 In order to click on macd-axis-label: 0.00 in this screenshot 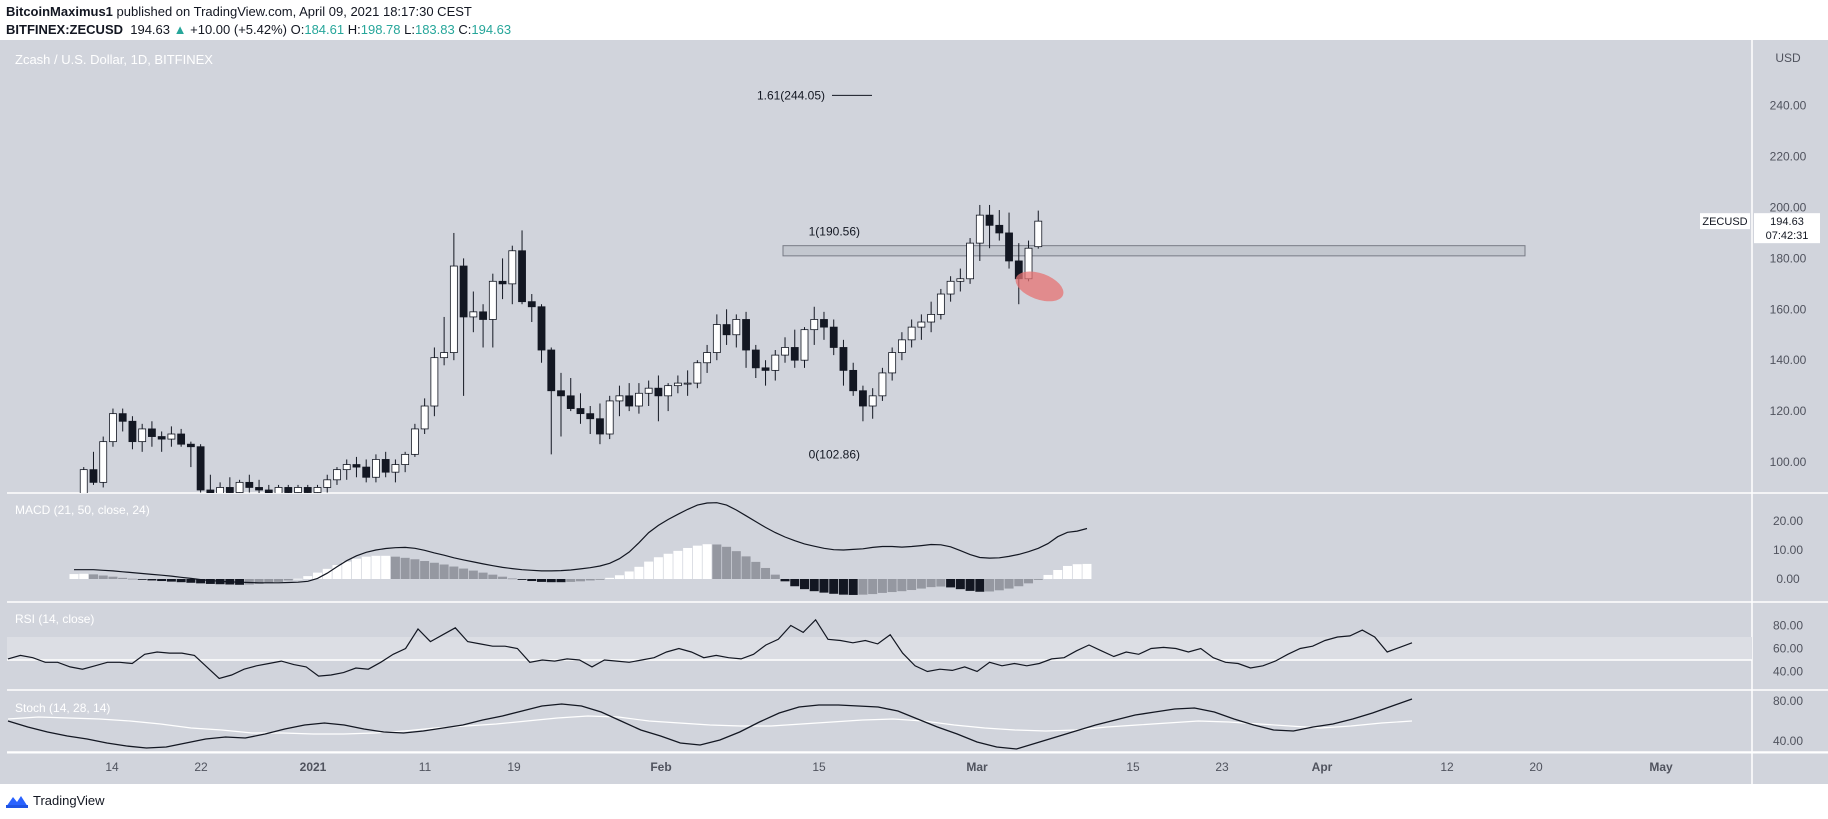, I will do `click(1788, 579)`.